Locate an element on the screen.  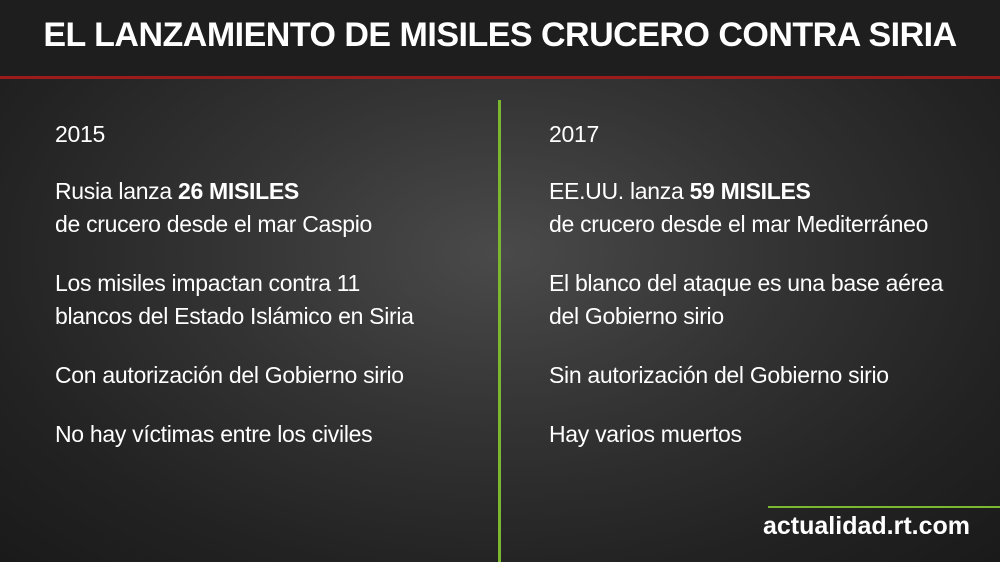
title-bar is located at coordinates (500, 39).